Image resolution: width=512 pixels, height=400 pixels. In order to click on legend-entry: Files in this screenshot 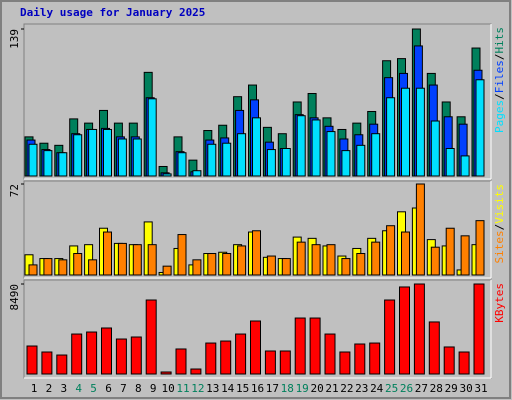, I will do `click(499, 76)`.